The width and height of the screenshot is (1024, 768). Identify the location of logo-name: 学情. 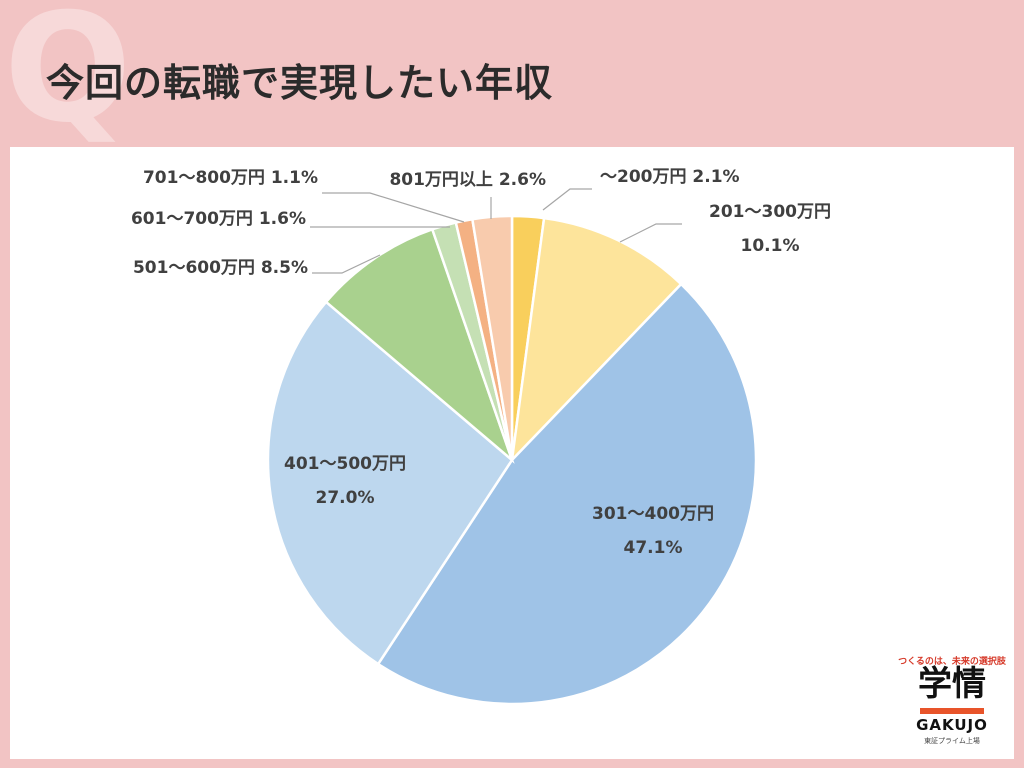
(952, 684).